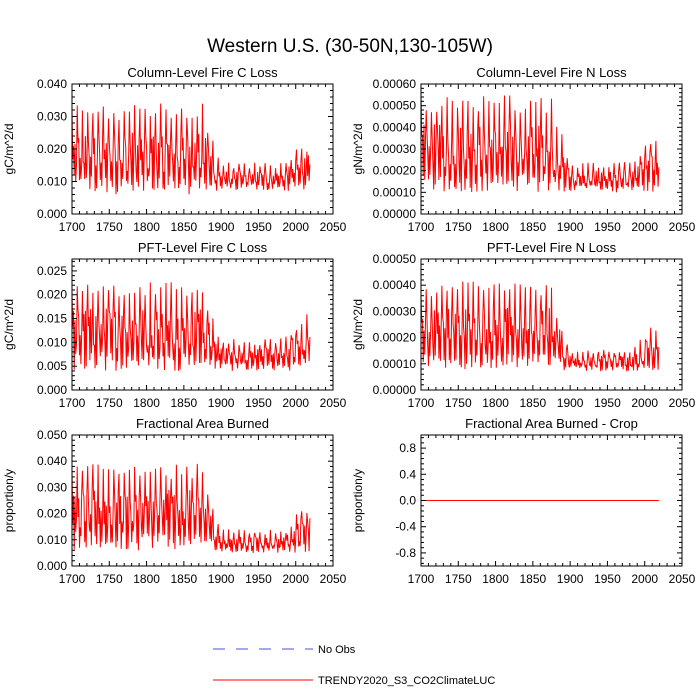 Image resolution: width=700 pixels, height=700 pixels. Describe the element at coordinates (407, 501) in the screenshot. I see `y-tick-label: 0.0` at that location.